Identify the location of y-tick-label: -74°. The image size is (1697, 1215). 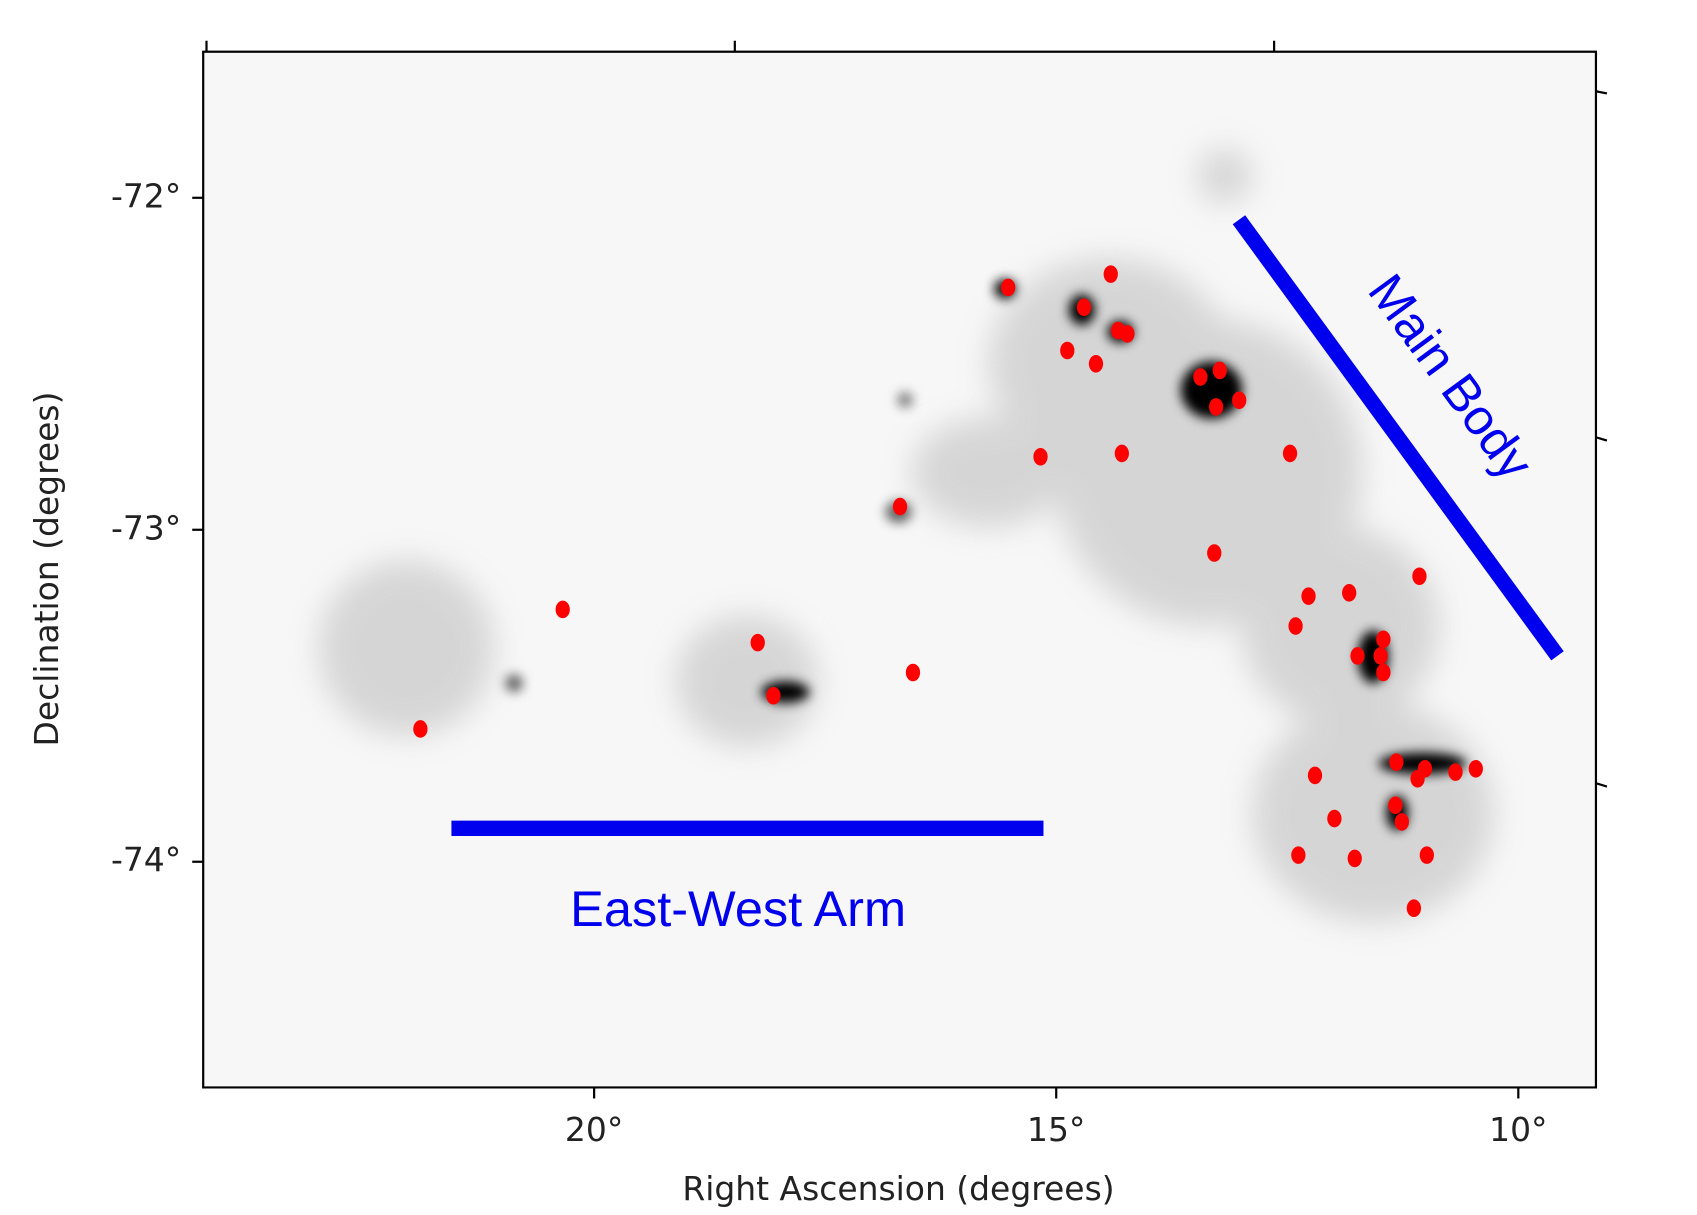
(146, 859).